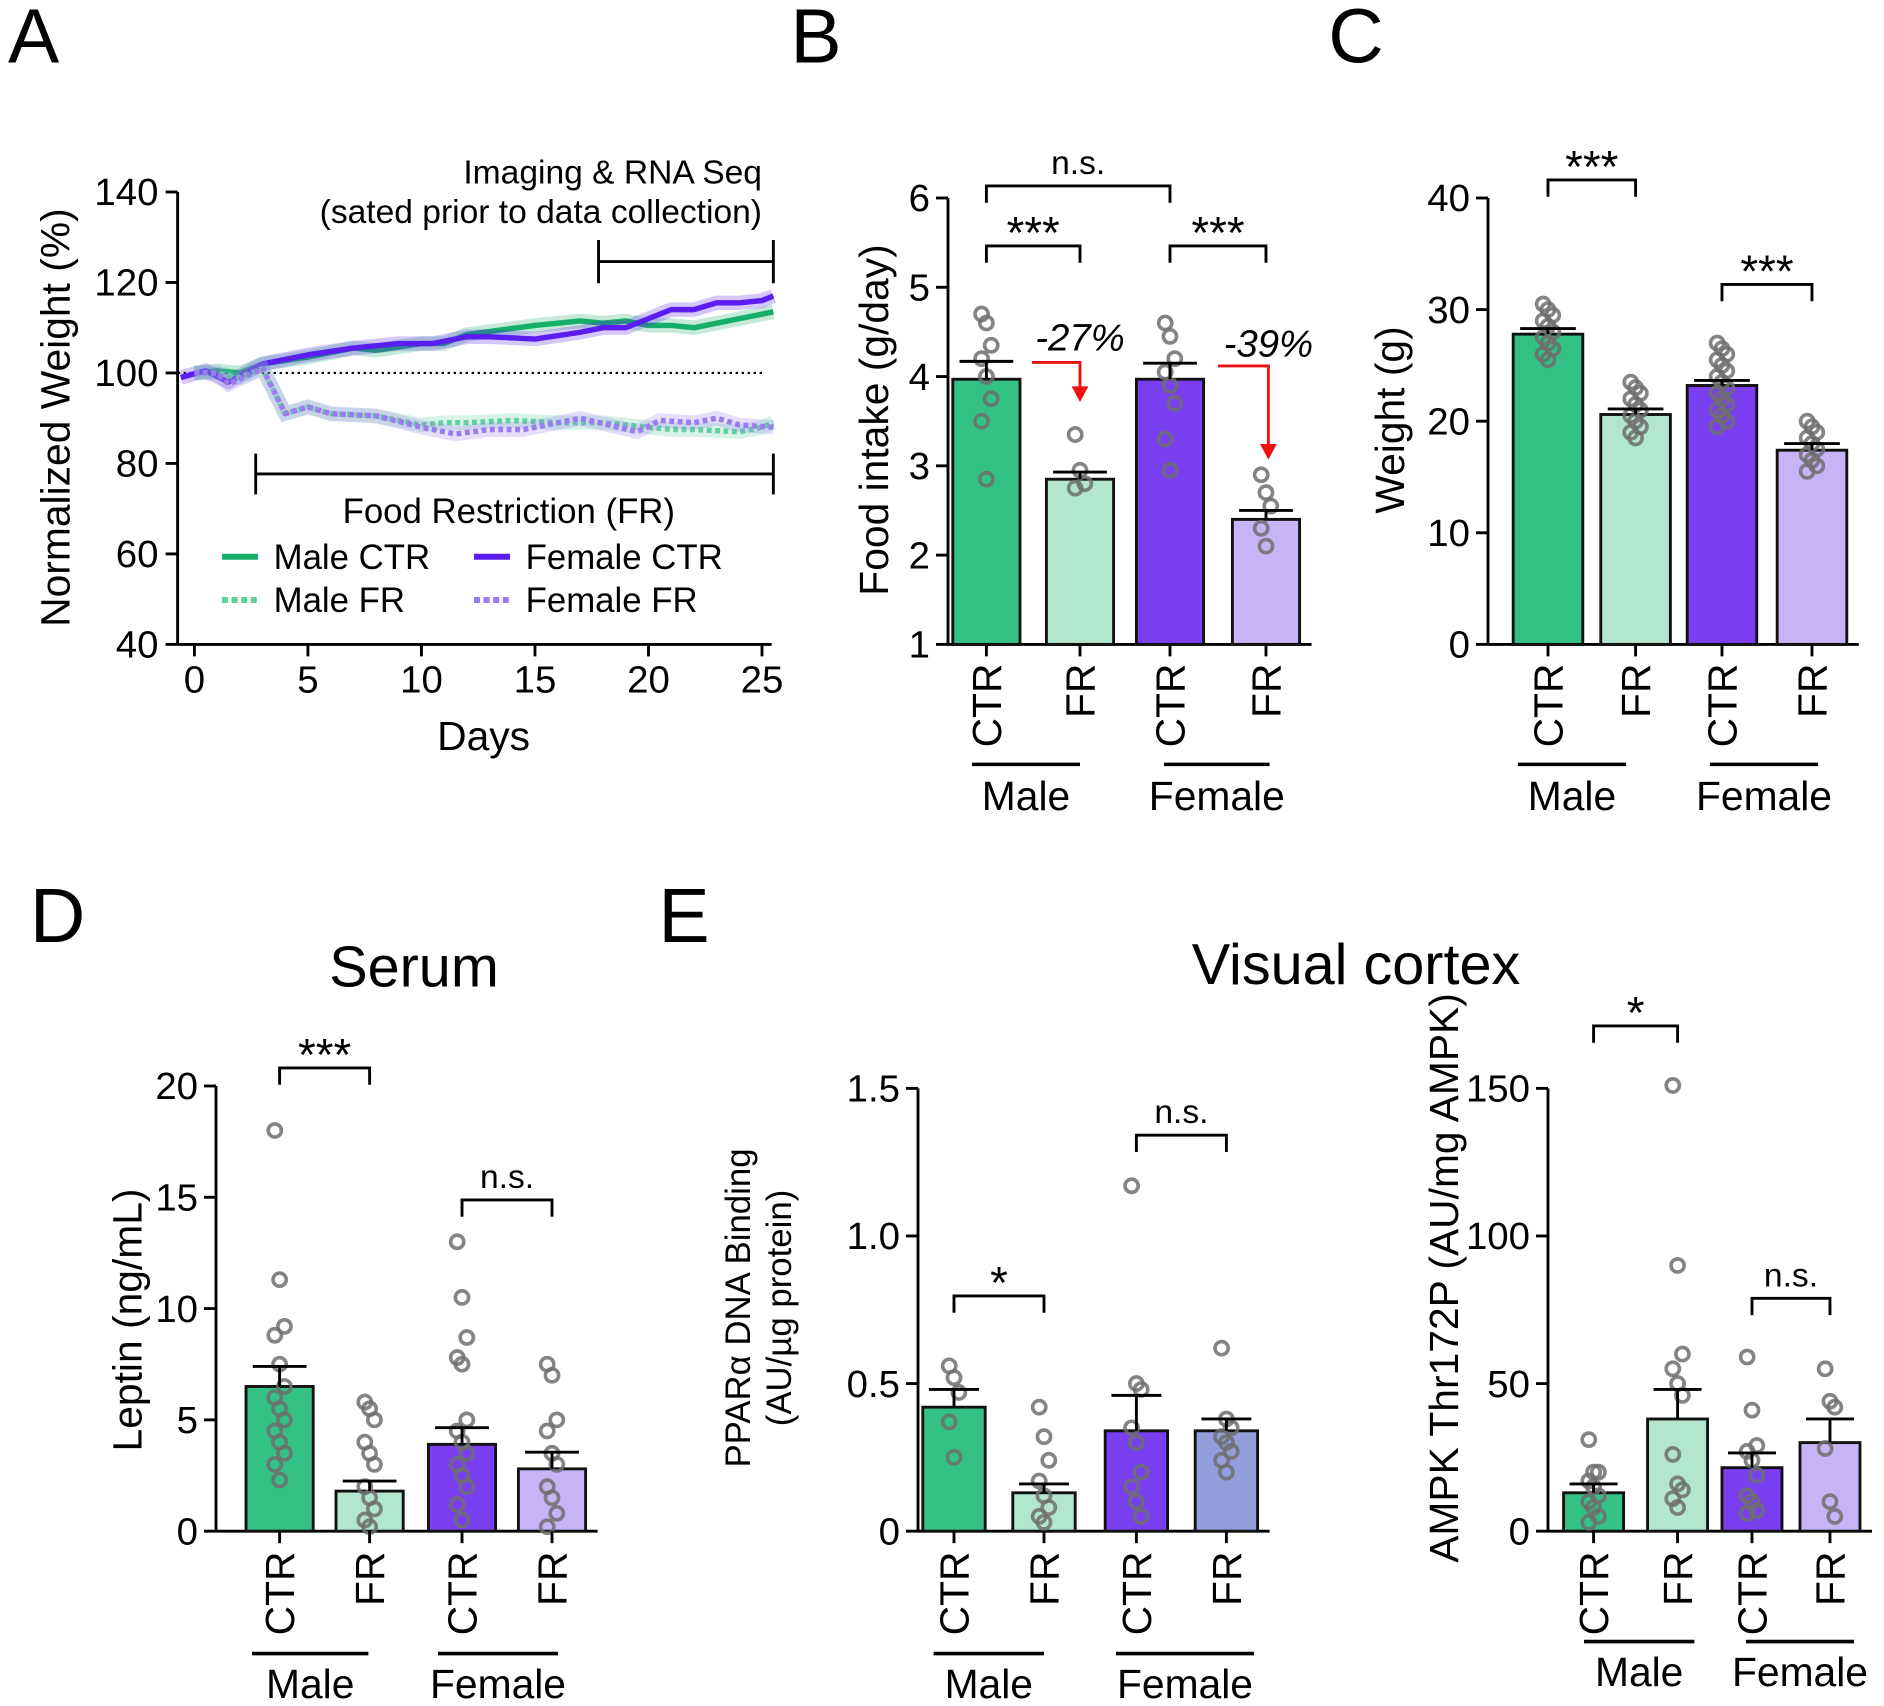 The width and height of the screenshot is (1884, 1706). Describe the element at coordinates (498, 1683) in the screenshot. I see `group-label-female: Female` at that location.